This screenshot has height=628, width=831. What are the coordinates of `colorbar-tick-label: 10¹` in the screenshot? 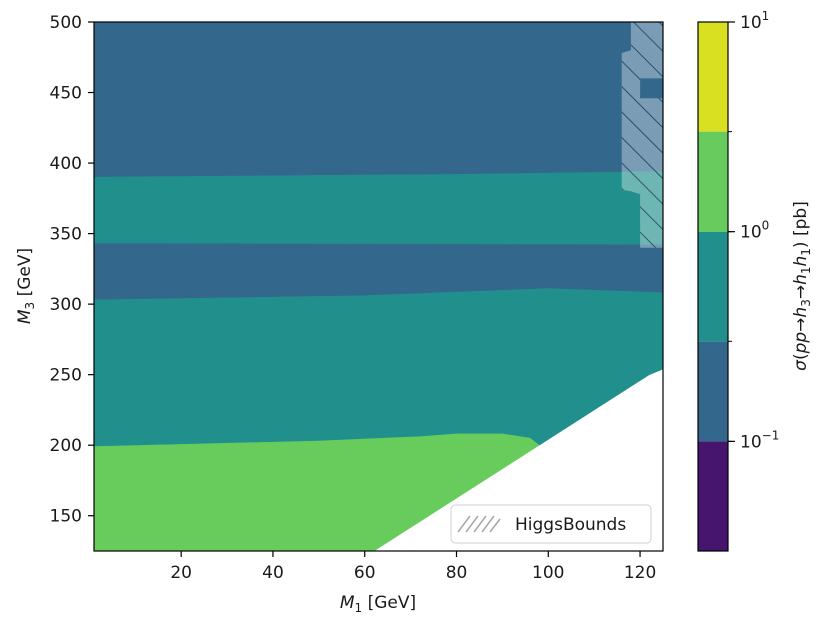 It's located at (754, 21).